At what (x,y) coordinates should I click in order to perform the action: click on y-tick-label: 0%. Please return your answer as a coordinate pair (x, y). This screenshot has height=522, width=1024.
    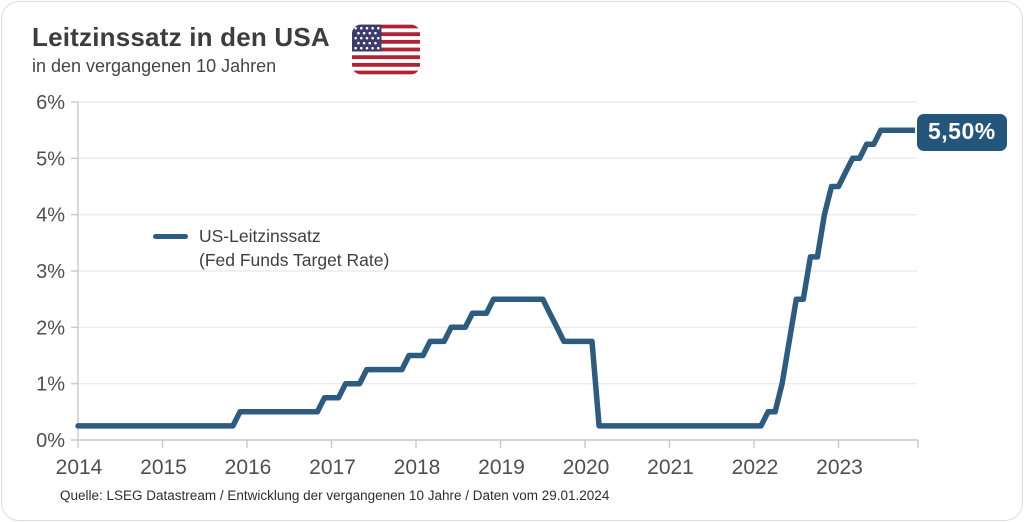
    Looking at the image, I should click on (50, 441).